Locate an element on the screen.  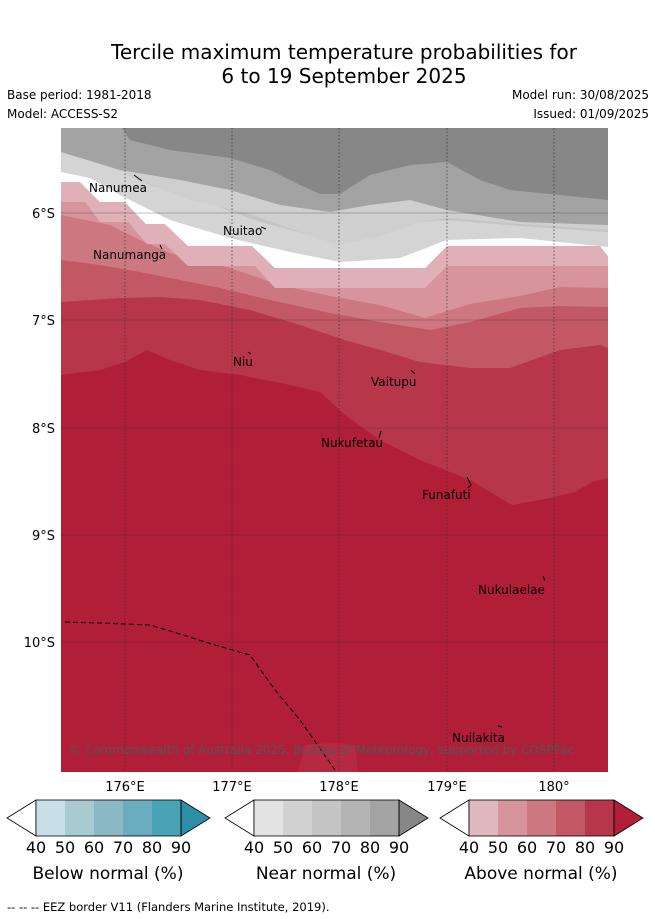
title-line-2: 6 to 19 September 2025 is located at coordinates (344, 76).